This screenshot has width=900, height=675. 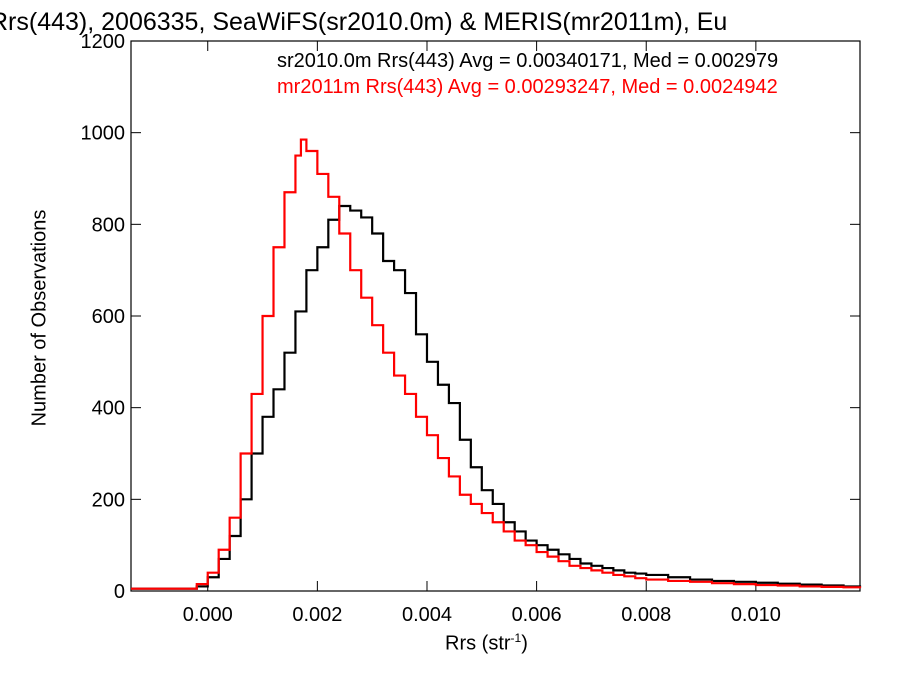 What do you see at coordinates (103, 42) in the screenshot?
I see `y-tick-label: 1200` at bounding box center [103, 42].